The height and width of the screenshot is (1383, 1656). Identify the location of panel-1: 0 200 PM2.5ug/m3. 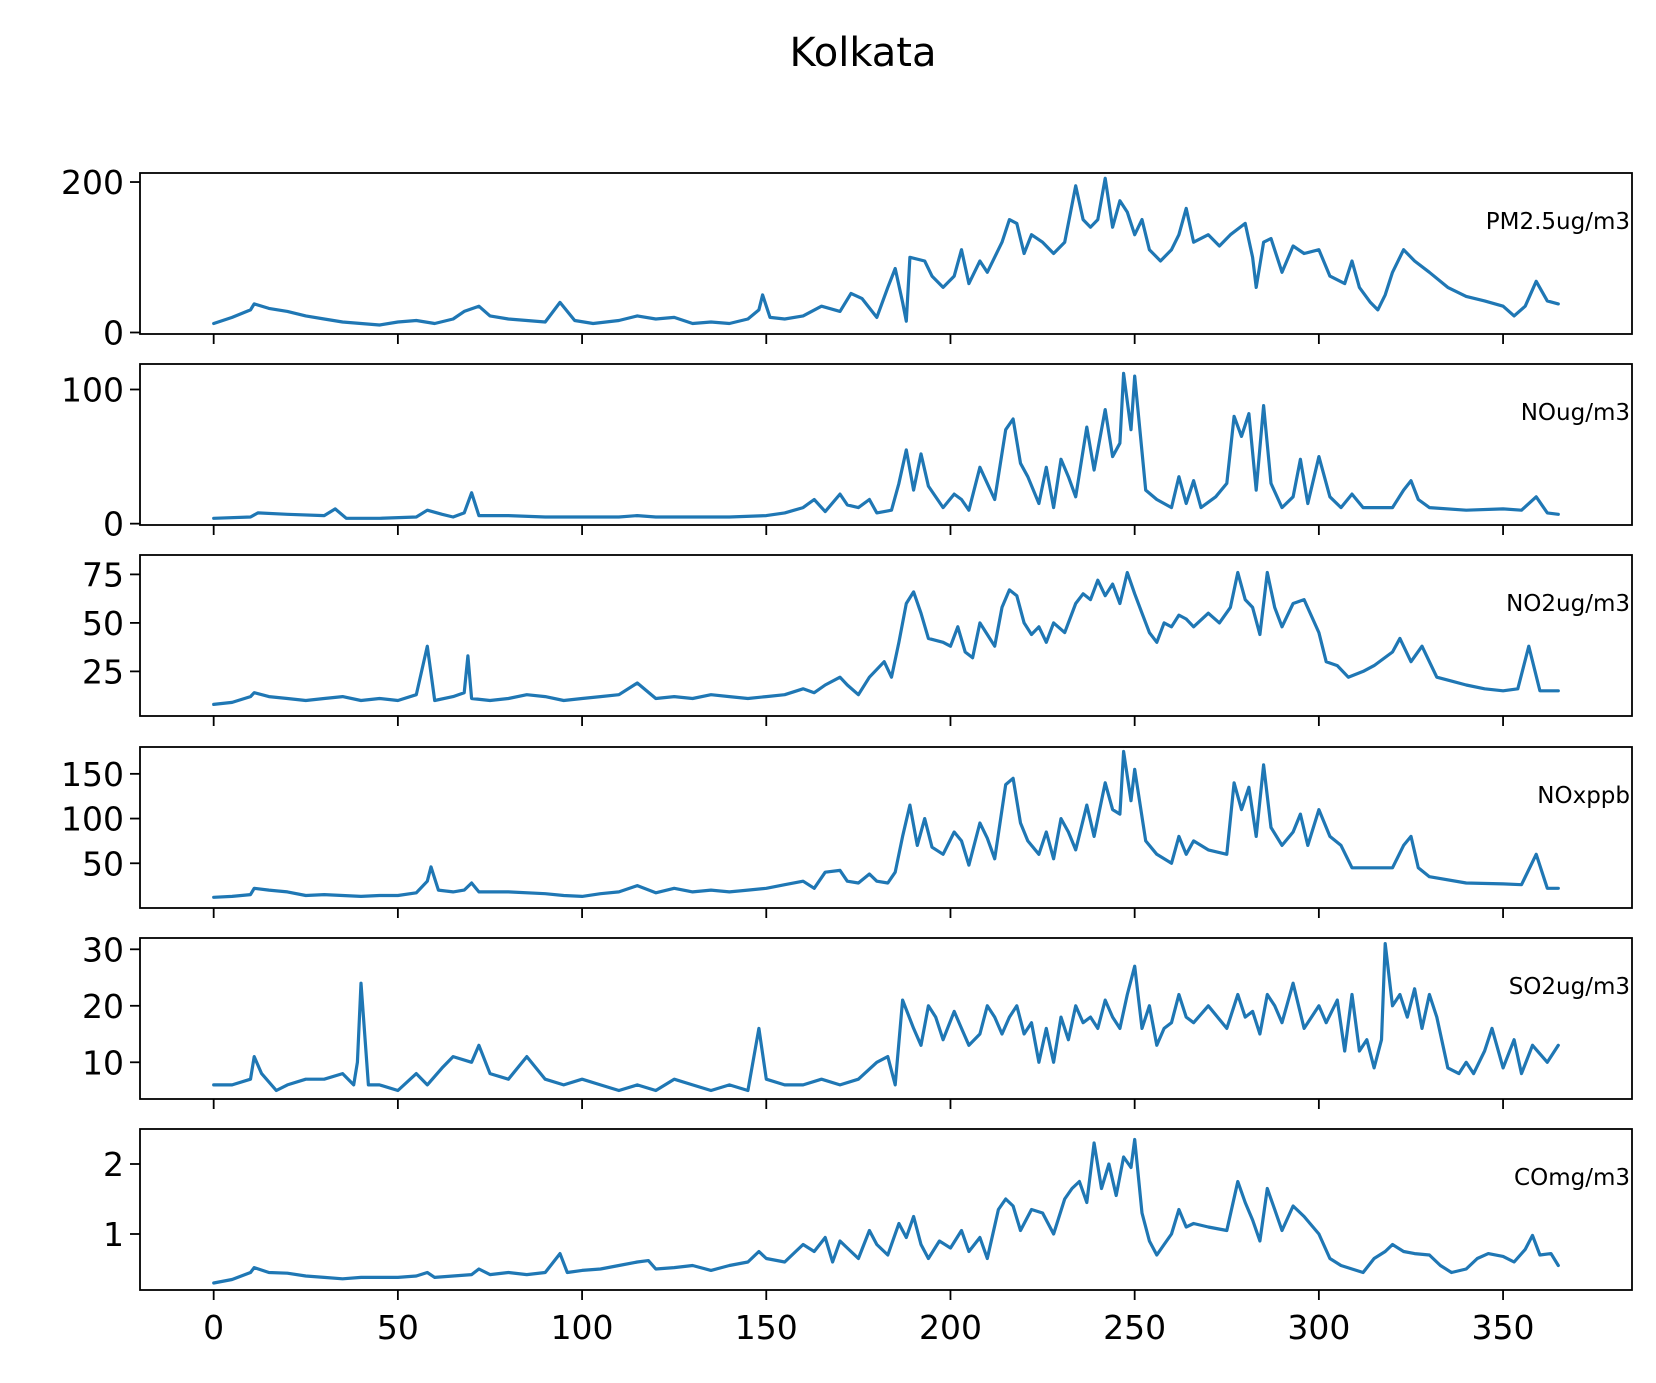
(847, 257).